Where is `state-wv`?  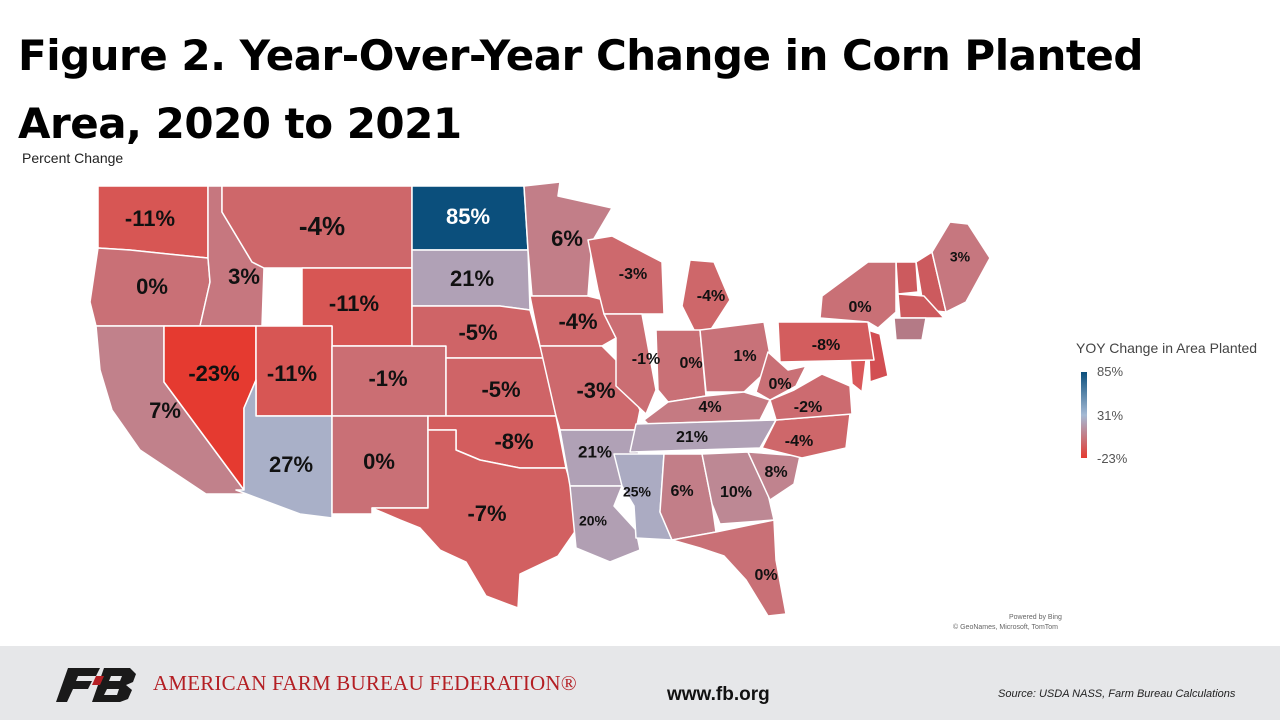 state-wv is located at coordinates (781, 376).